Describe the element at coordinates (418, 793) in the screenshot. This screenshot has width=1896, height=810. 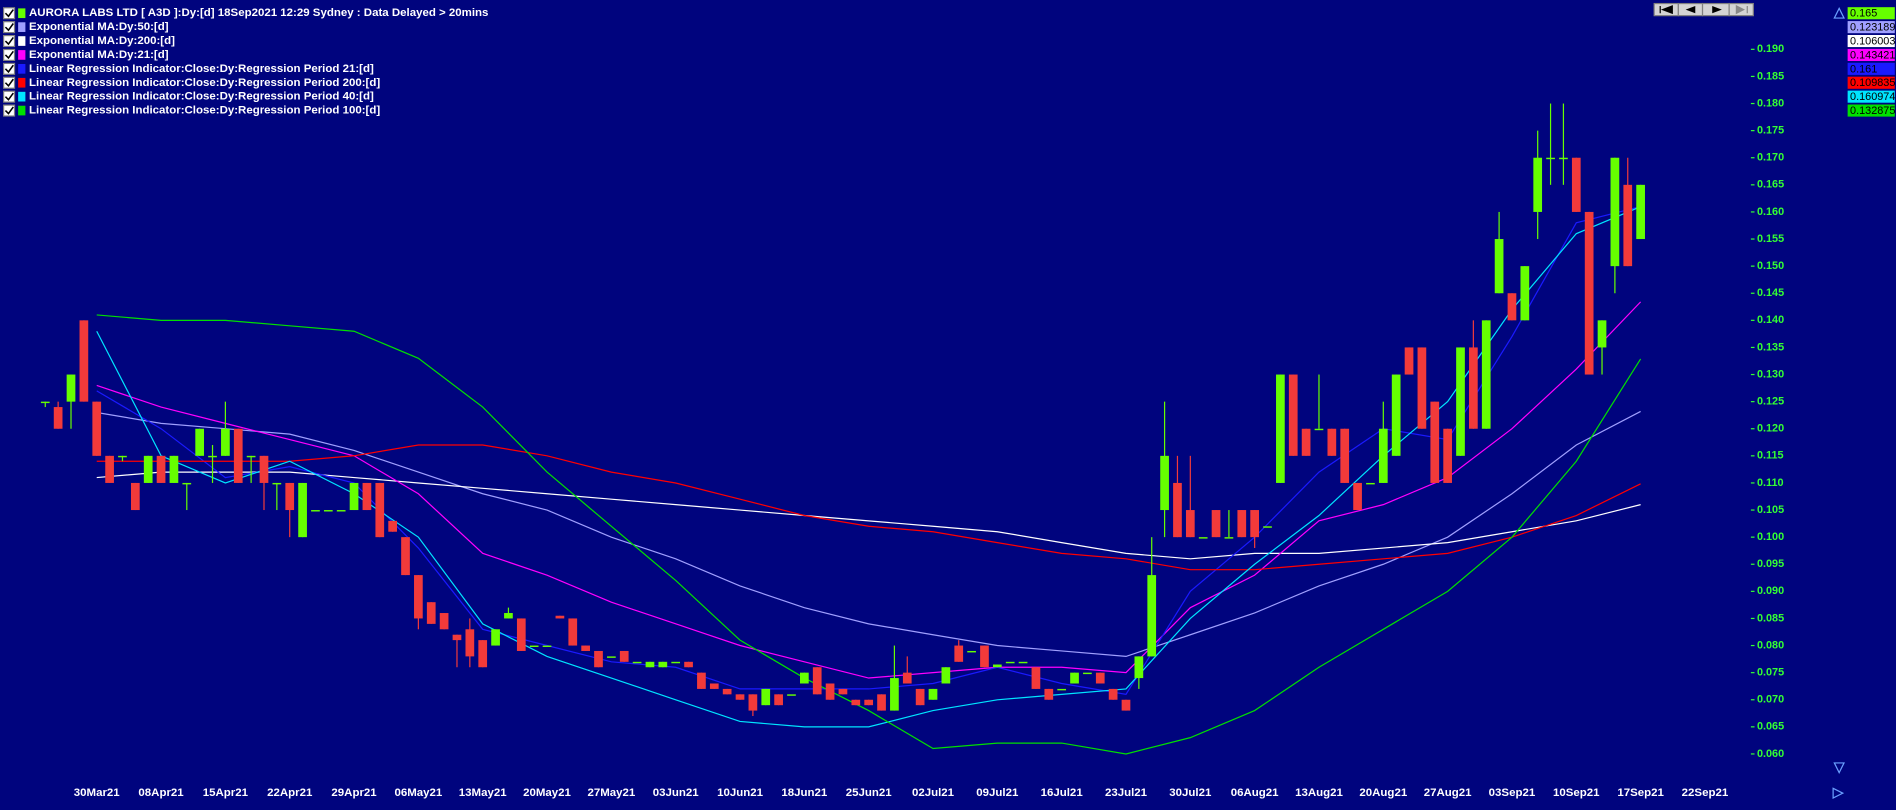
I see `x-tick-label: 06May21` at that location.